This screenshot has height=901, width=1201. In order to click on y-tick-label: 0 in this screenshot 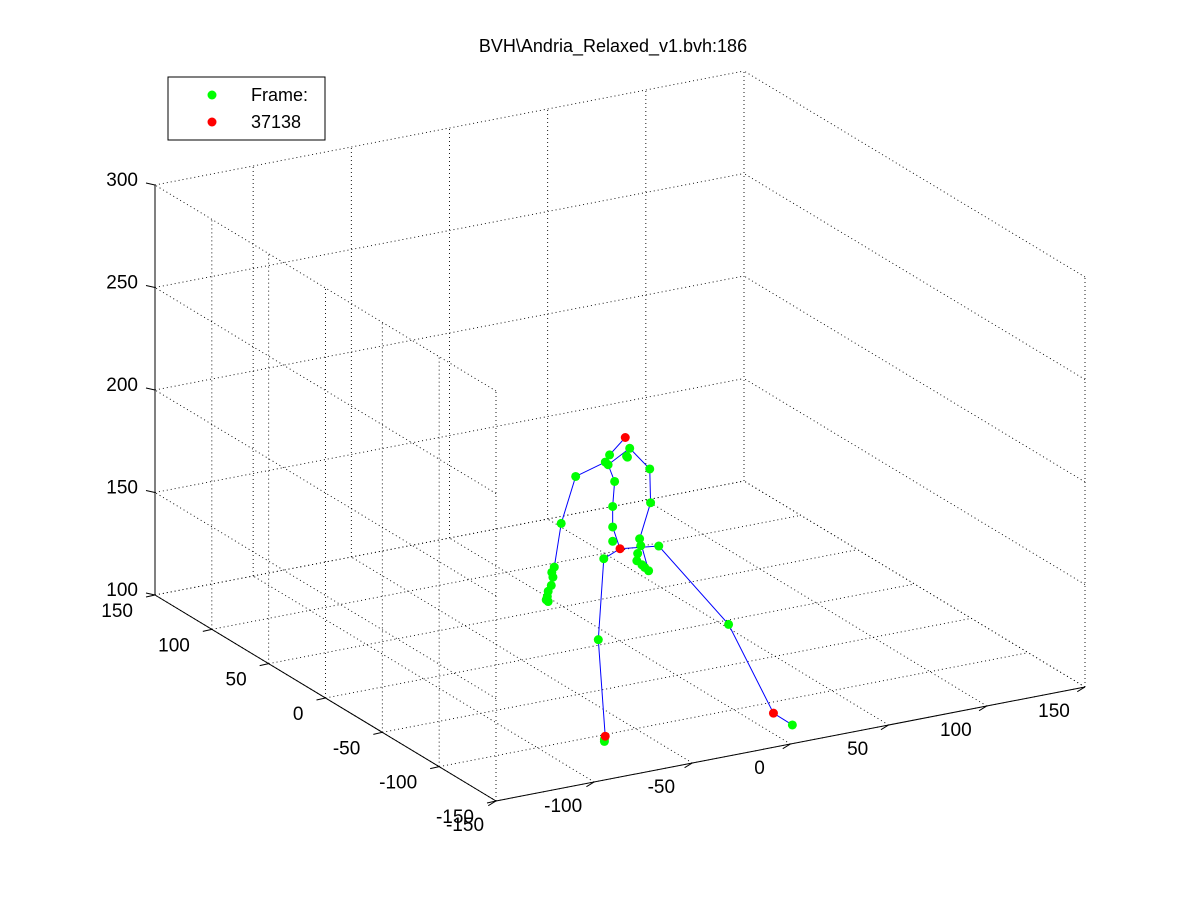, I will do `click(298, 714)`.